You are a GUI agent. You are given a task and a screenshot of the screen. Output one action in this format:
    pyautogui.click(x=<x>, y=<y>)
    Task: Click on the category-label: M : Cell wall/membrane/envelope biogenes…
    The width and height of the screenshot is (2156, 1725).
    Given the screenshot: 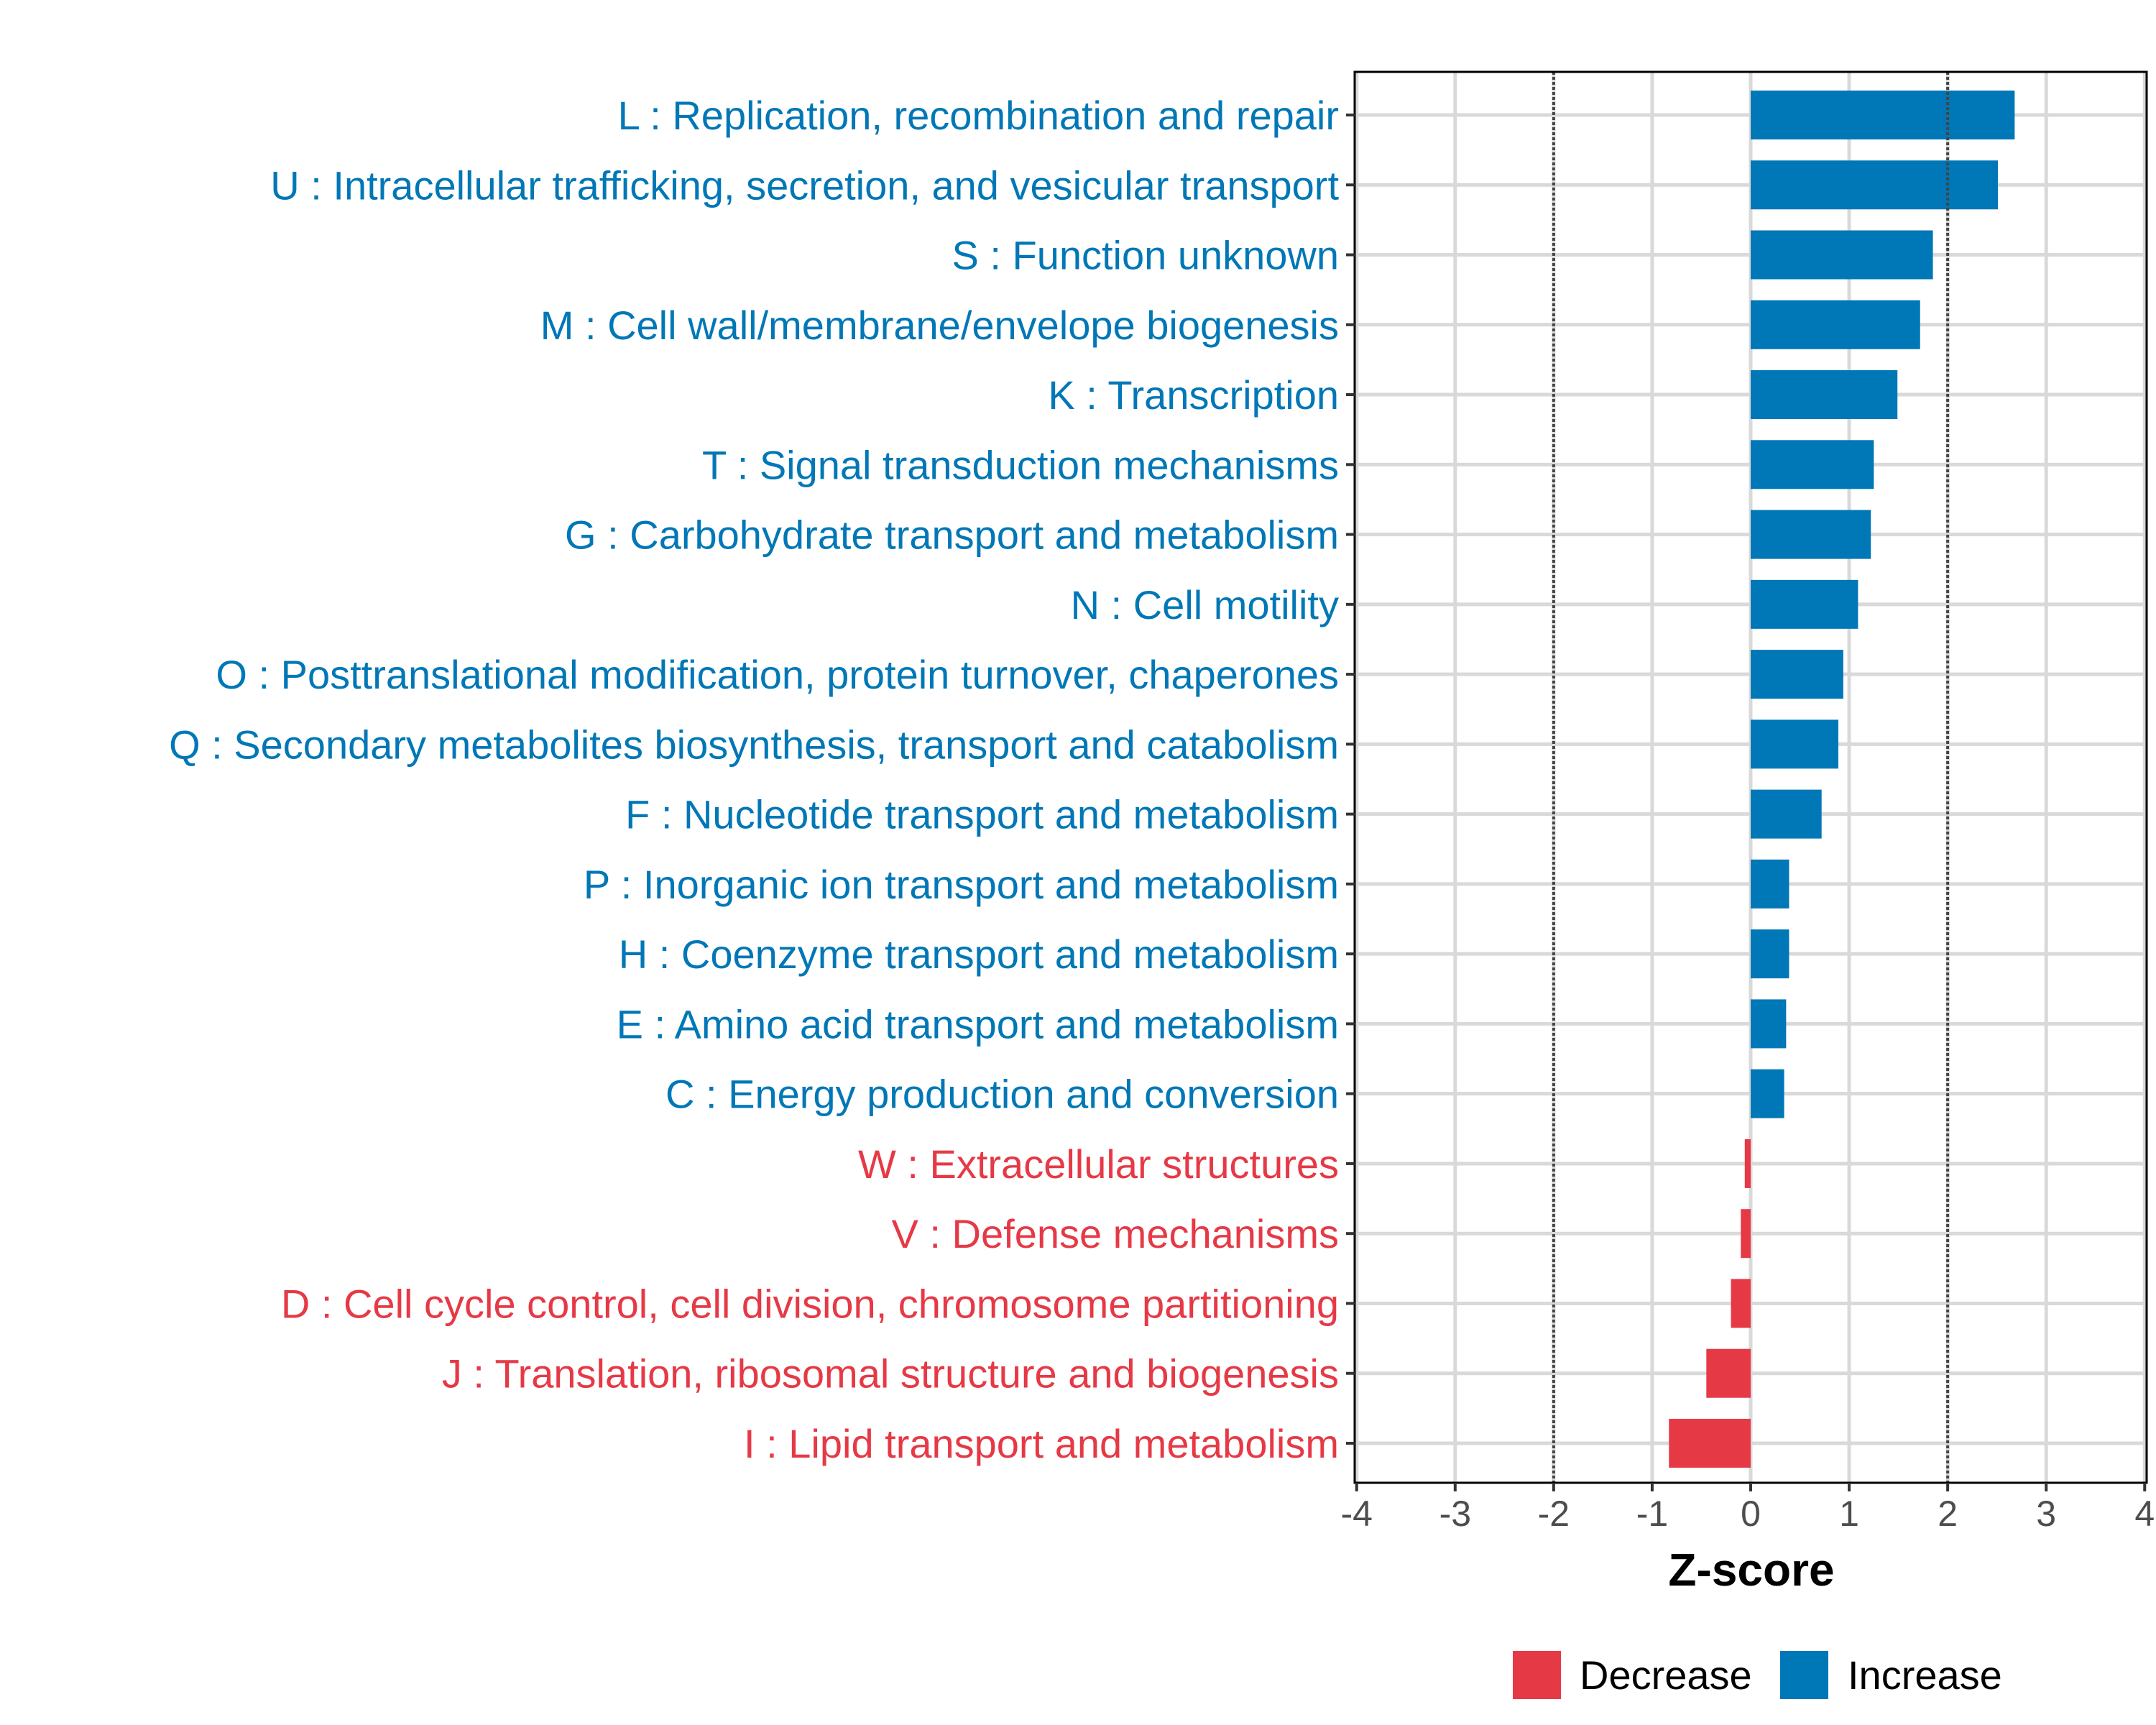 What is the action you would take?
    pyautogui.click(x=940, y=325)
    